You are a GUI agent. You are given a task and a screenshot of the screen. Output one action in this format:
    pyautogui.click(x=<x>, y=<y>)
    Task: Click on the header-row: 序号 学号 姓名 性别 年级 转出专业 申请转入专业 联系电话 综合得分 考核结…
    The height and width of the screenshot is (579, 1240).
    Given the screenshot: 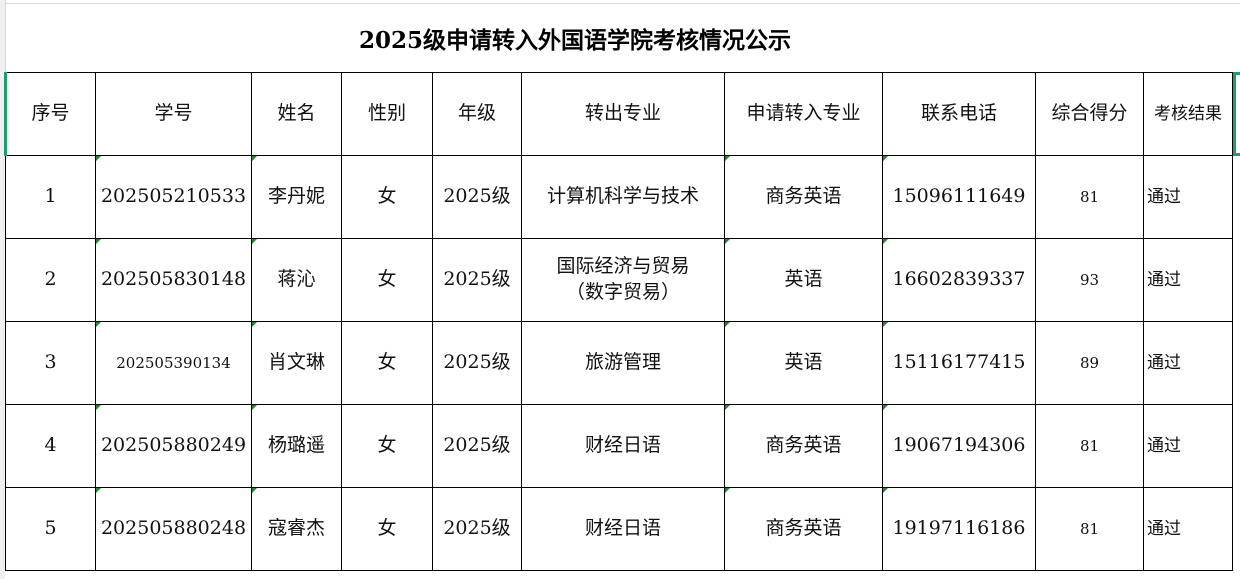 What is the action you would take?
    pyautogui.click(x=619, y=114)
    